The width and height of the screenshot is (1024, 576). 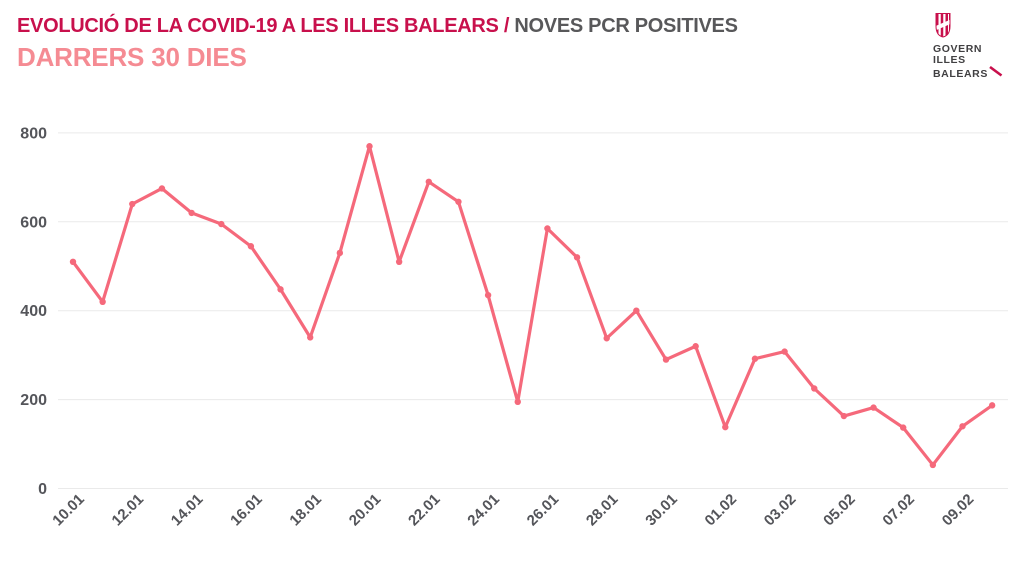 I want to click on x-axis-tick-label: 12.01, so click(x=128, y=510).